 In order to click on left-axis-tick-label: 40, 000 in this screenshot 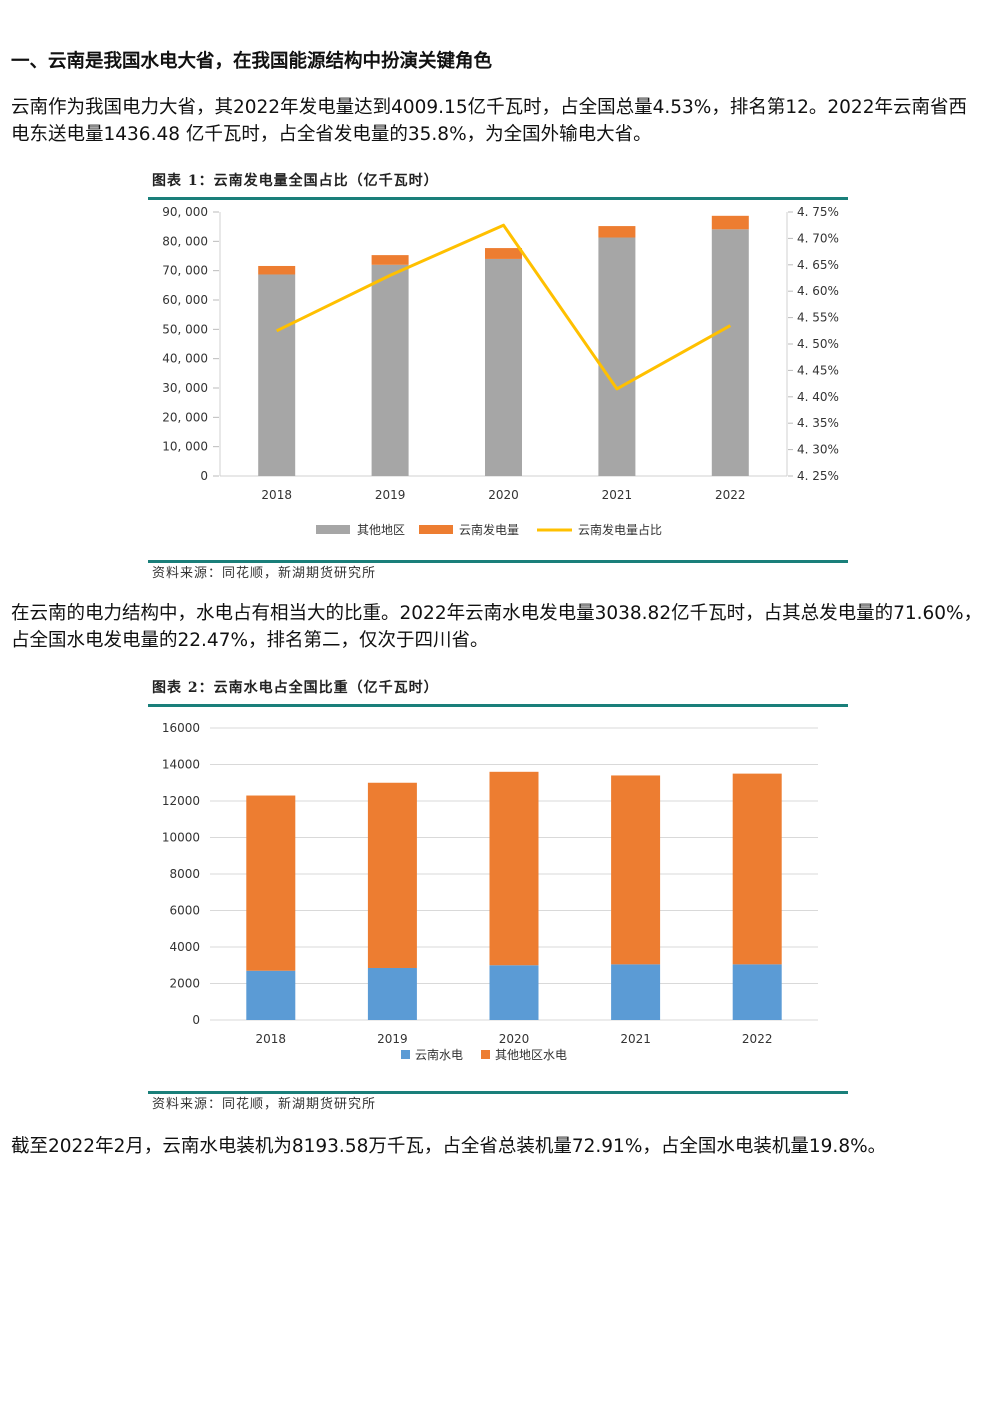, I will do `click(185, 359)`.